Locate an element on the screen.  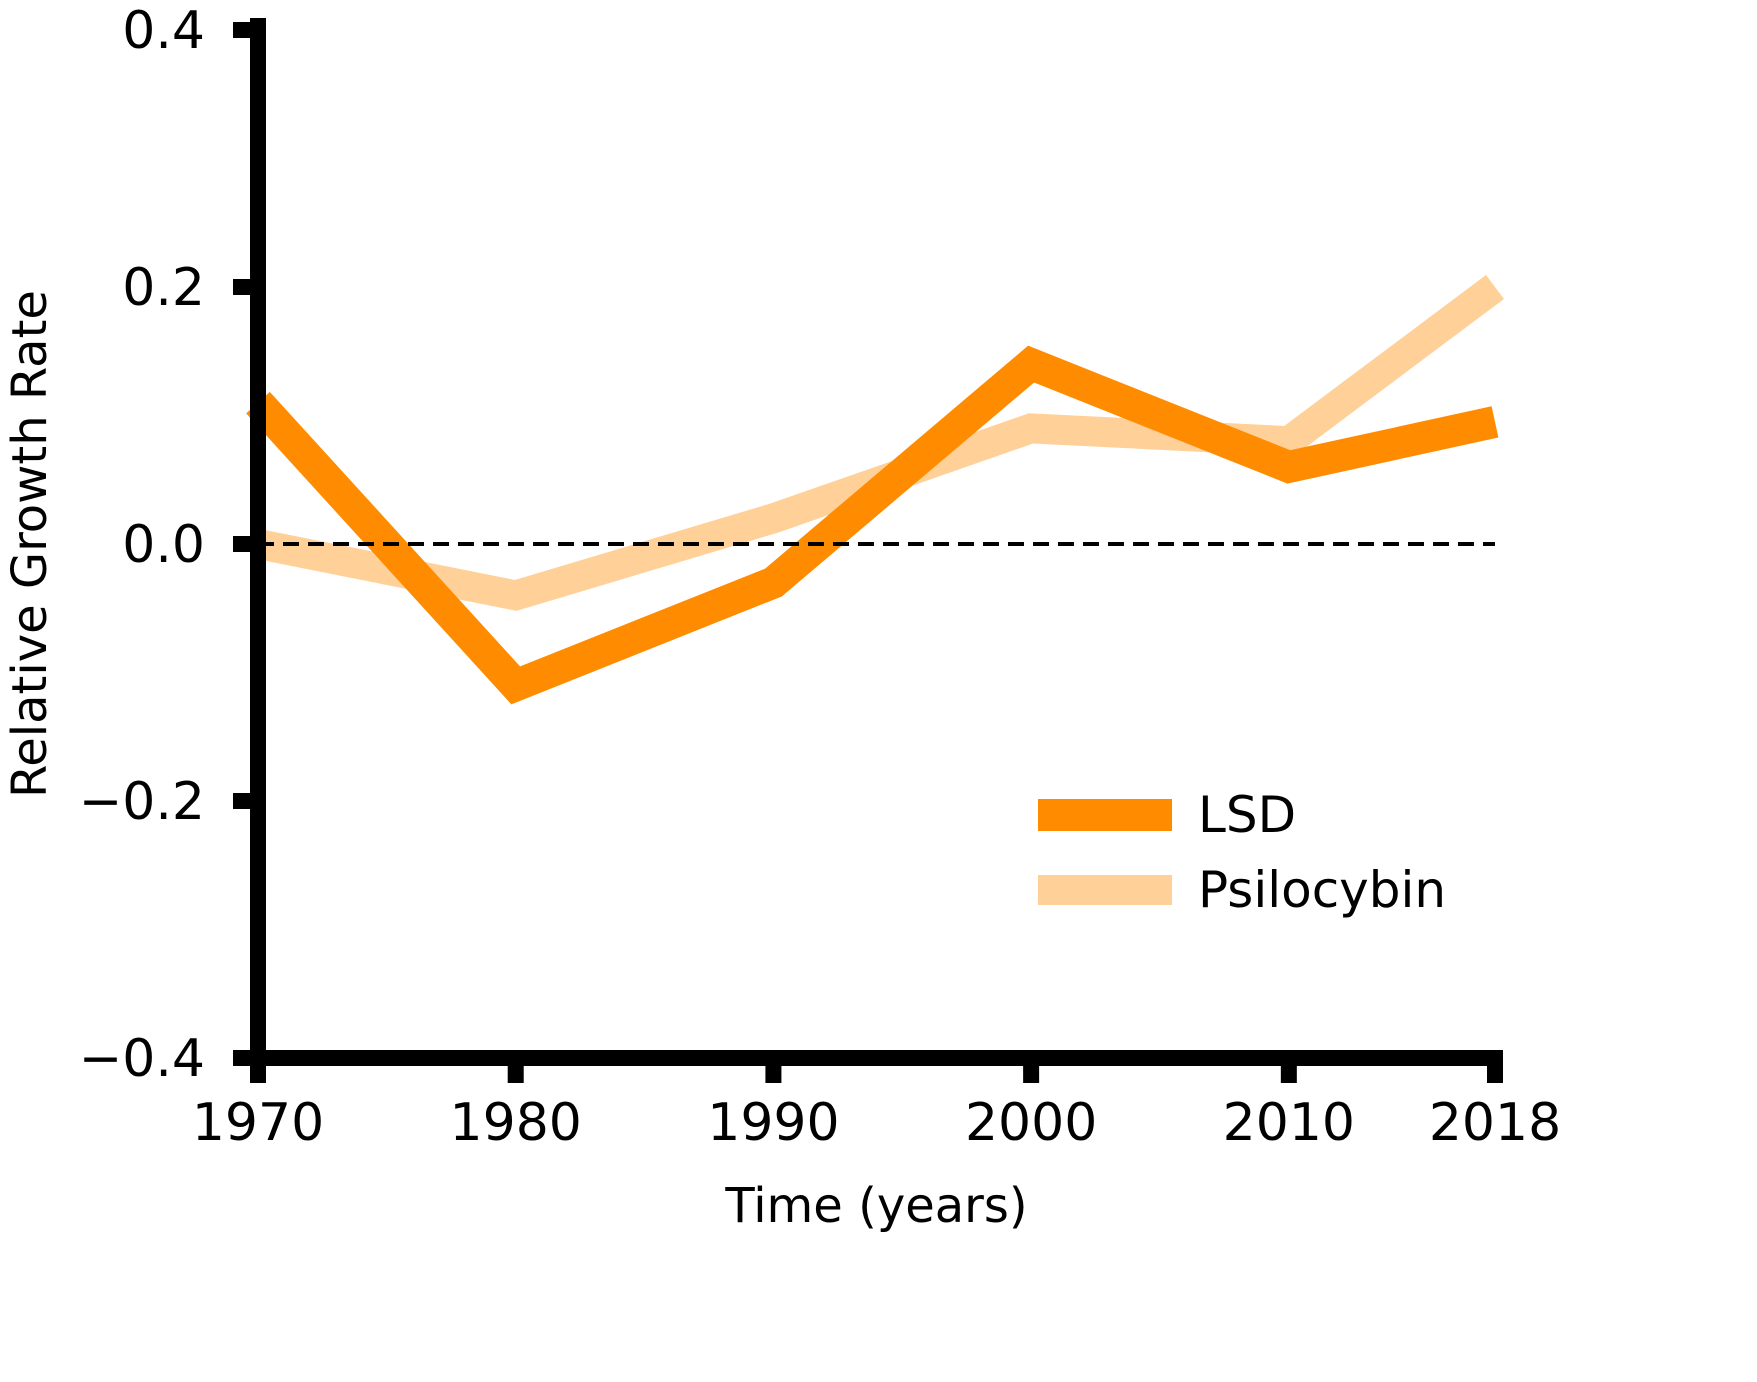
y-tick-label-3: −0.2 is located at coordinates (142, 802).